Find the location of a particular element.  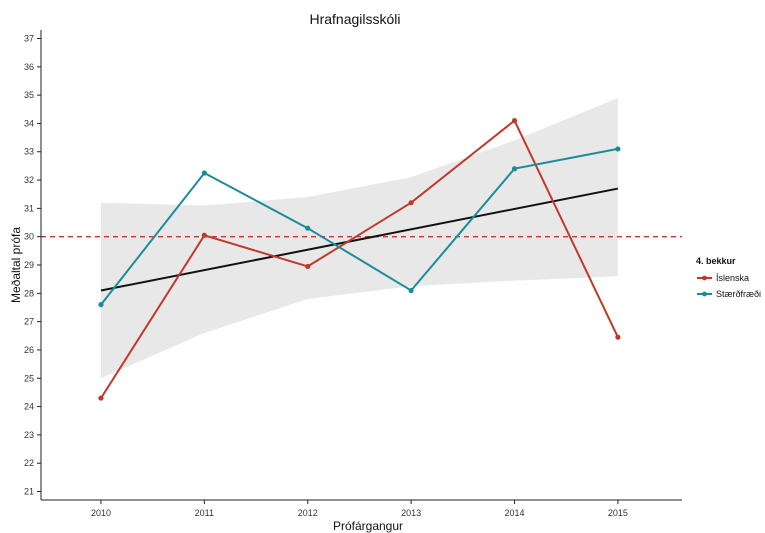

y-tick-label: 30 is located at coordinates (29, 237).